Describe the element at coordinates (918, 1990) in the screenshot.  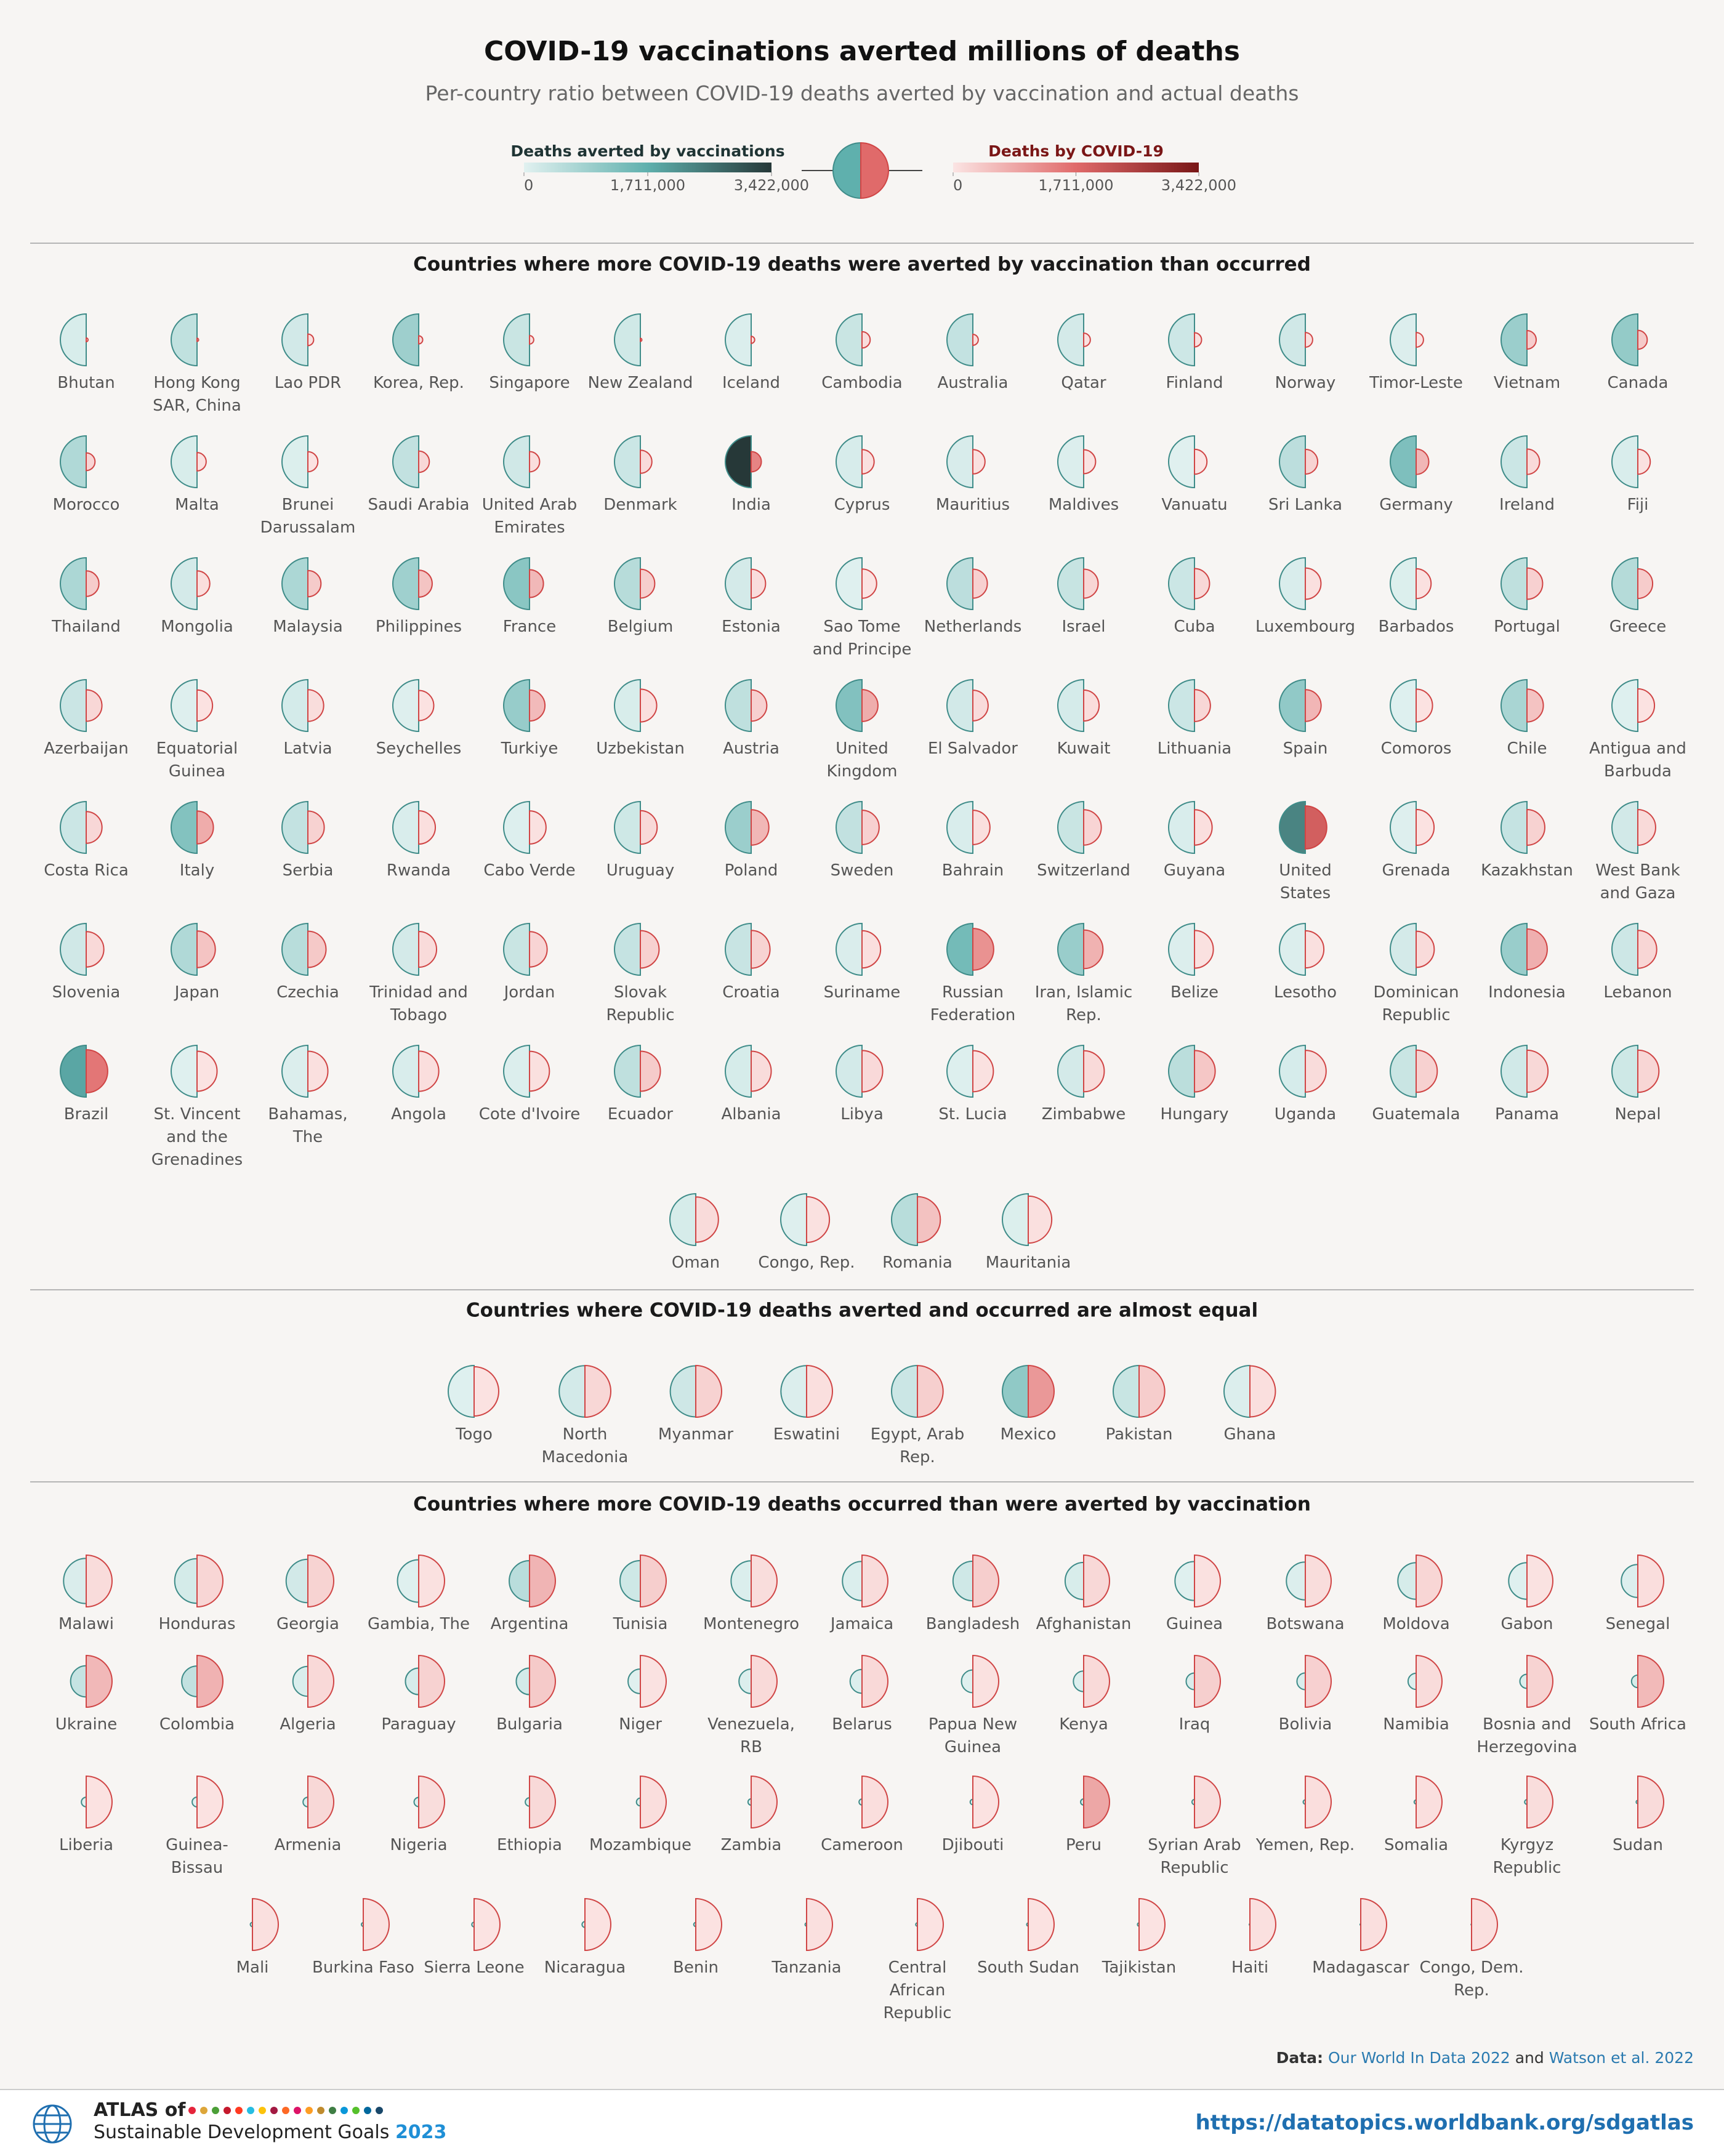
I see `country-label: Central African Republic` at that location.